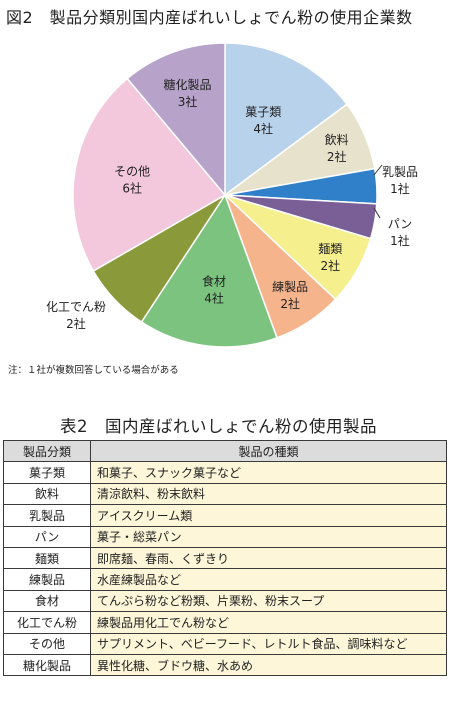 This screenshot has height=711, width=450. I want to click on row-category: 食材, so click(47, 601).